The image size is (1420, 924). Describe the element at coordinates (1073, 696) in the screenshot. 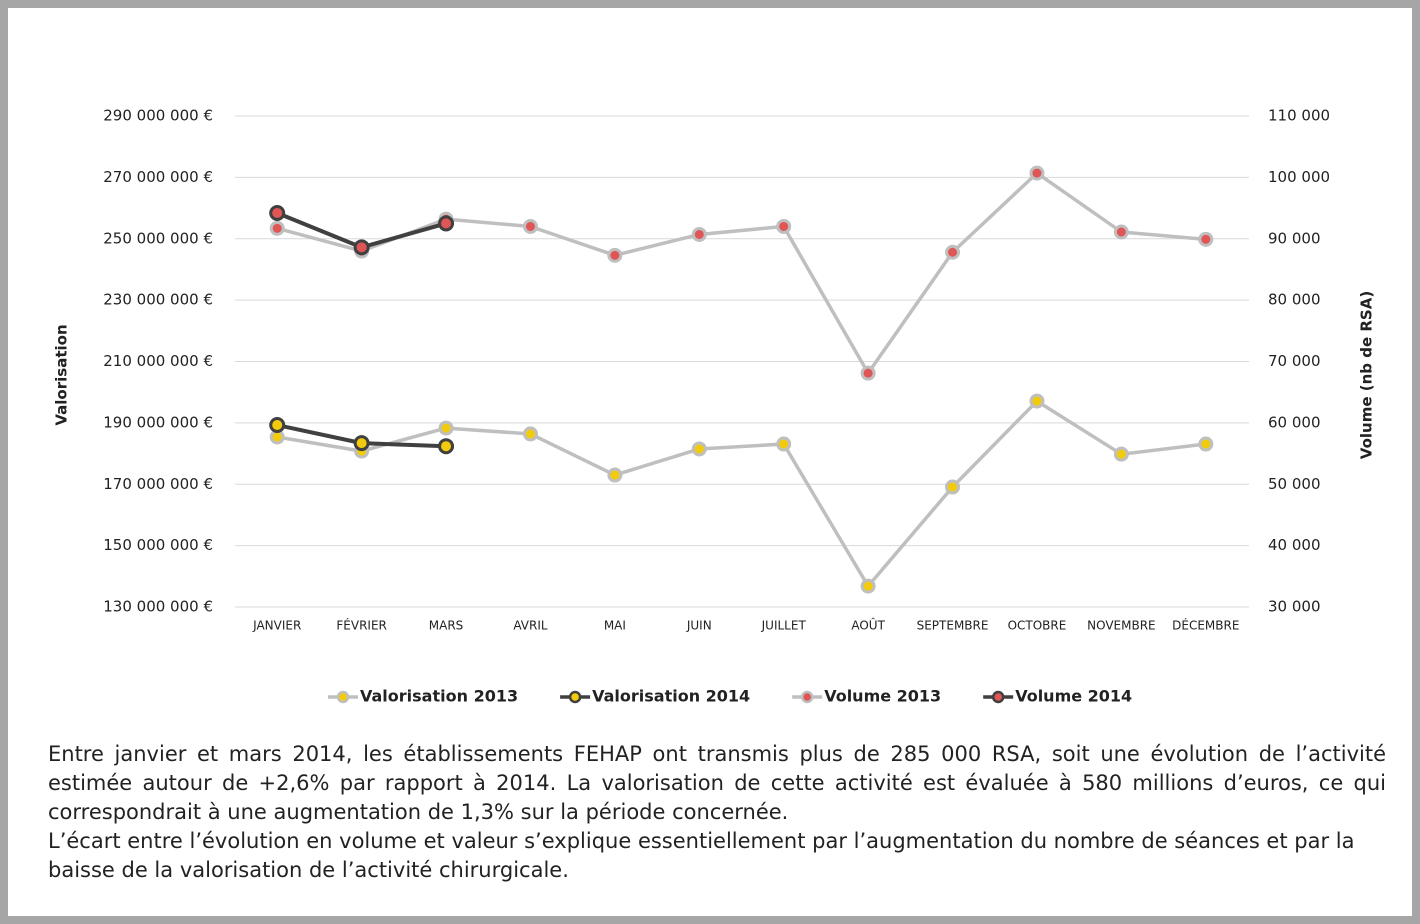

I see `legend-label: Volume 2014` at that location.